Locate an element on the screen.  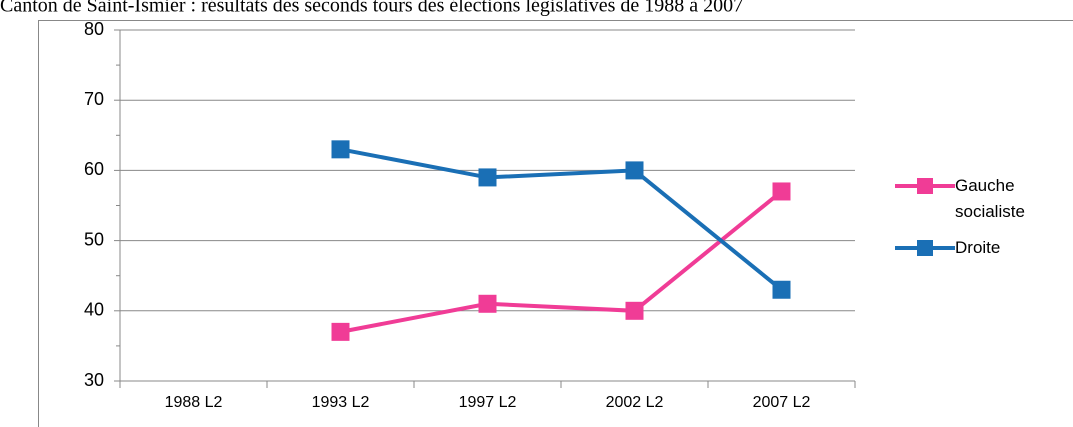
legend-label: Droite is located at coordinates (978, 247).